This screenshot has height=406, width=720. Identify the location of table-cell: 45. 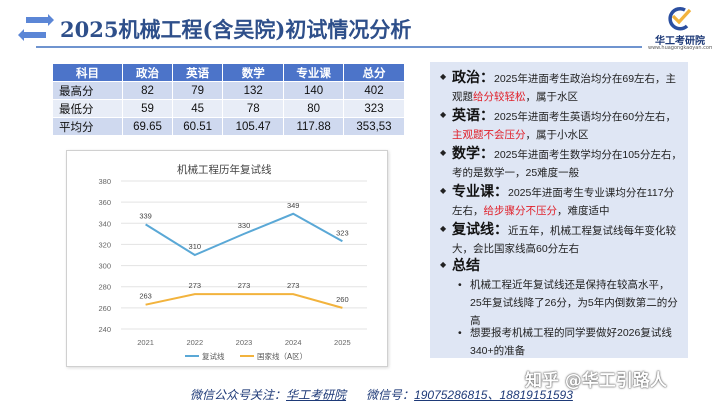
(198, 108).